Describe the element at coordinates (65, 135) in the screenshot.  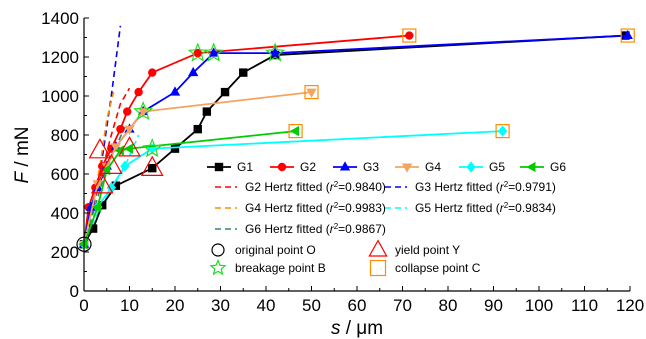
I see `y-tick-label: 800` at that location.